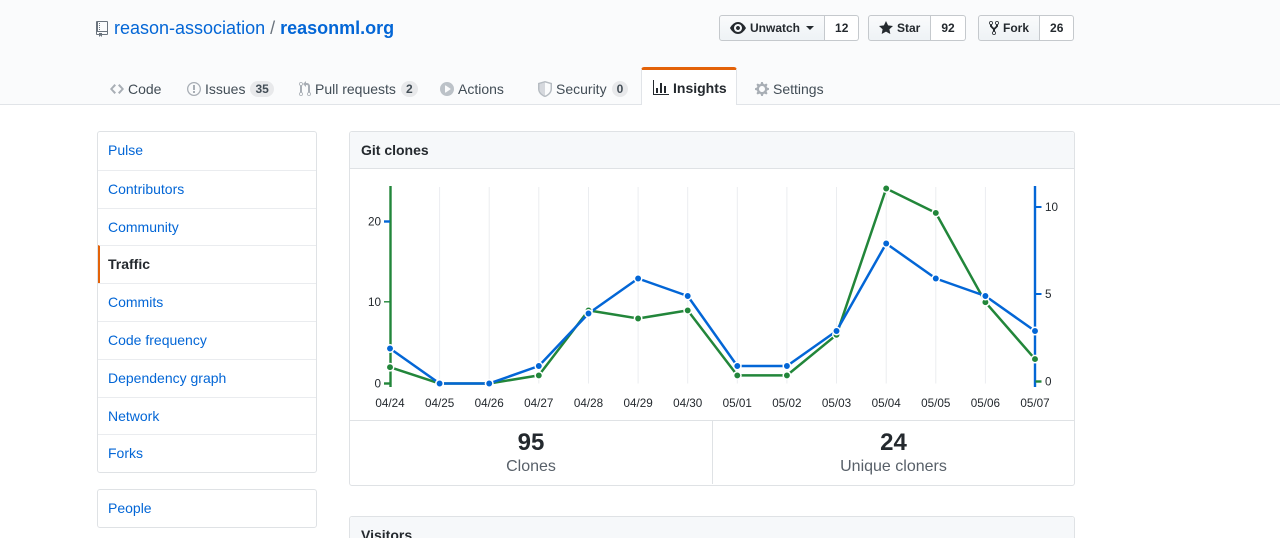  Describe the element at coordinates (538, 403) in the screenshot. I see `svg-text: 04/27` at that location.